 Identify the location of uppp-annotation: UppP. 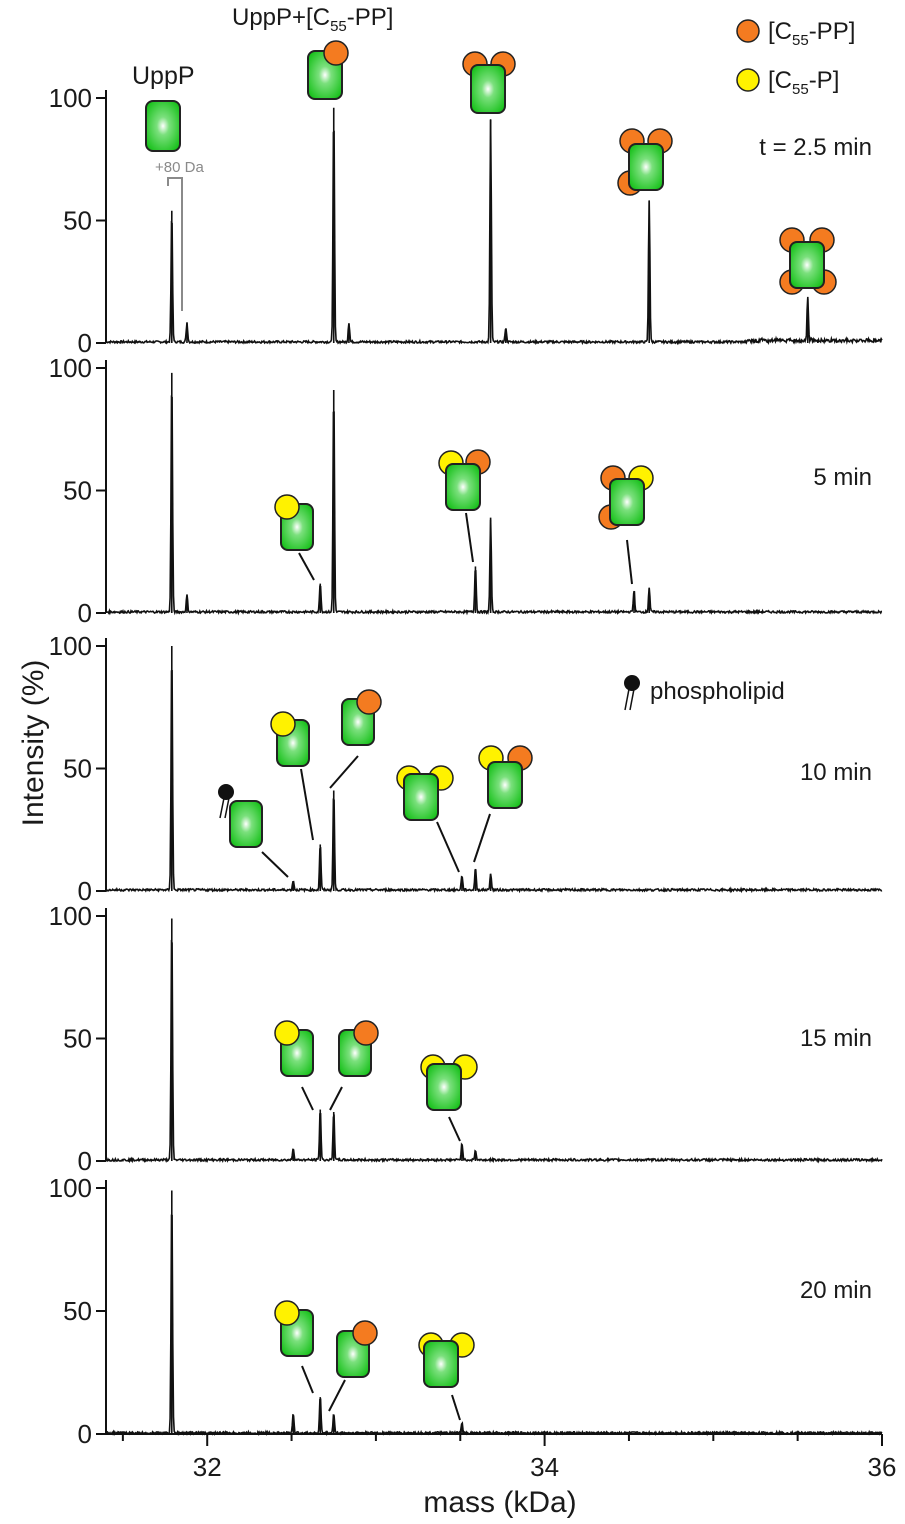
(163, 76).